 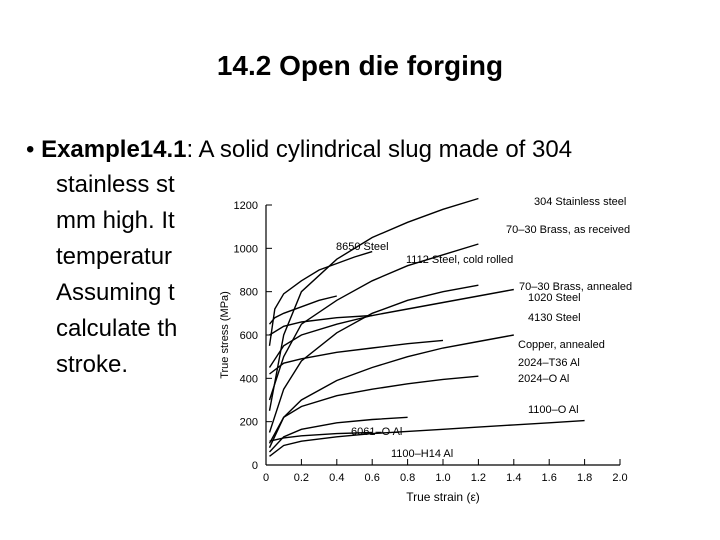 I want to click on y-tick-label: 1000, so click(x=246, y=249).